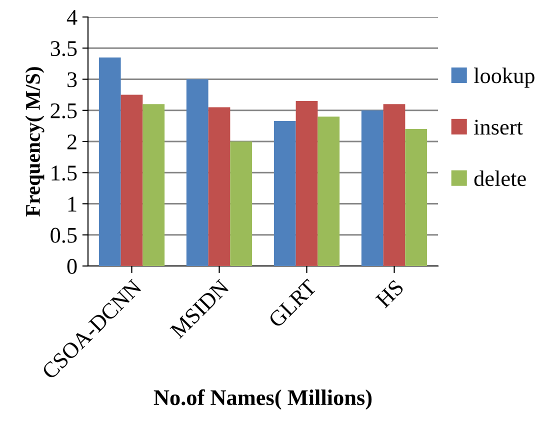 This screenshot has width=551, height=423. I want to click on y-tick-label: 2.5, so click(63, 110).